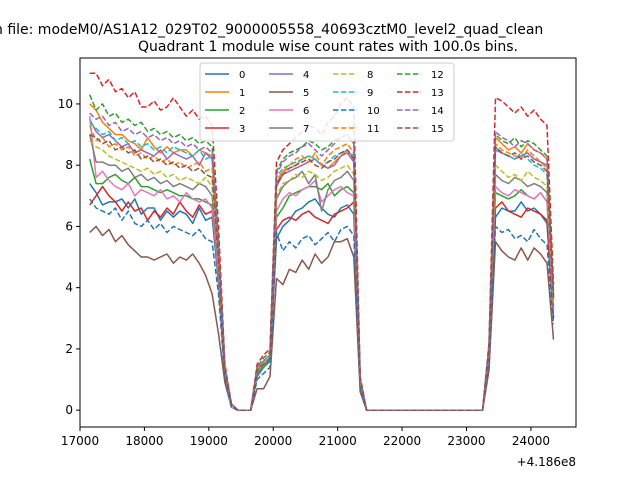 This screenshot has width=640, height=484. I want to click on y-axis: 0 2 4 6 8 10, so click(69, 257).